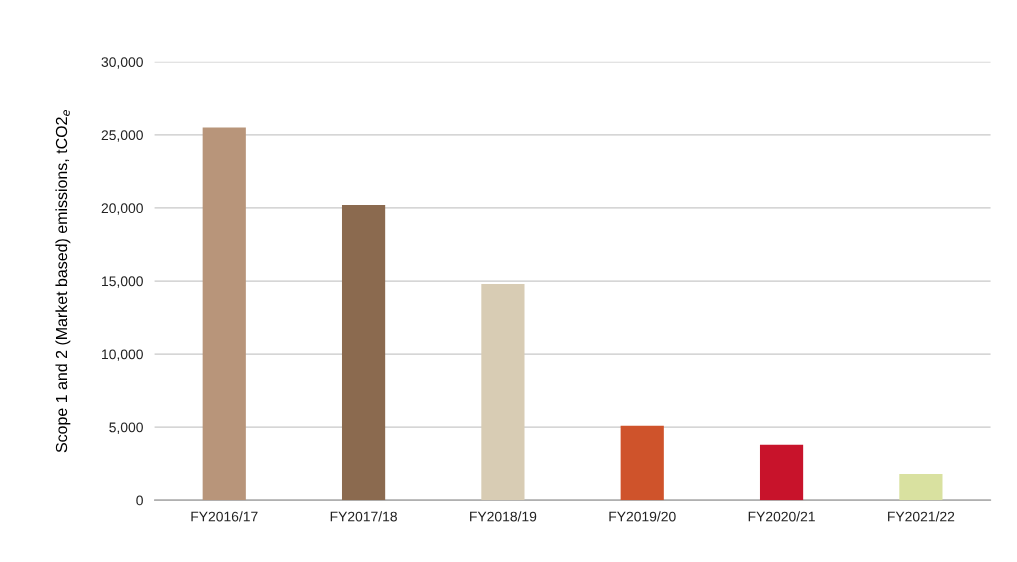  I want to click on x-tick-label: FY2016/17, so click(224, 516).